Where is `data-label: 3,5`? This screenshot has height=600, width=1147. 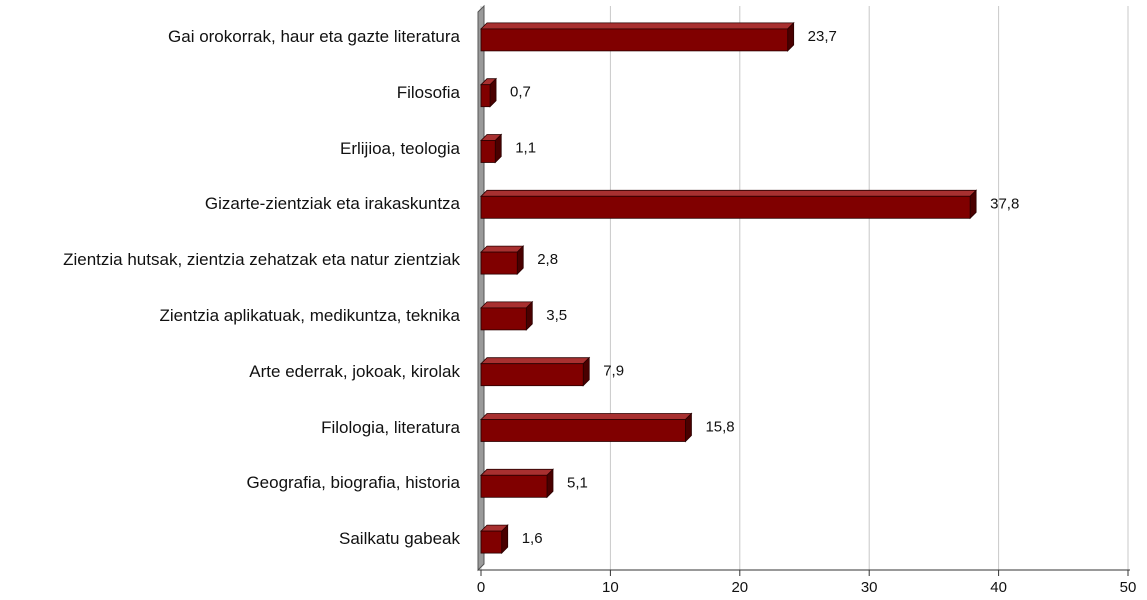
data-label: 3,5 is located at coordinates (556, 315).